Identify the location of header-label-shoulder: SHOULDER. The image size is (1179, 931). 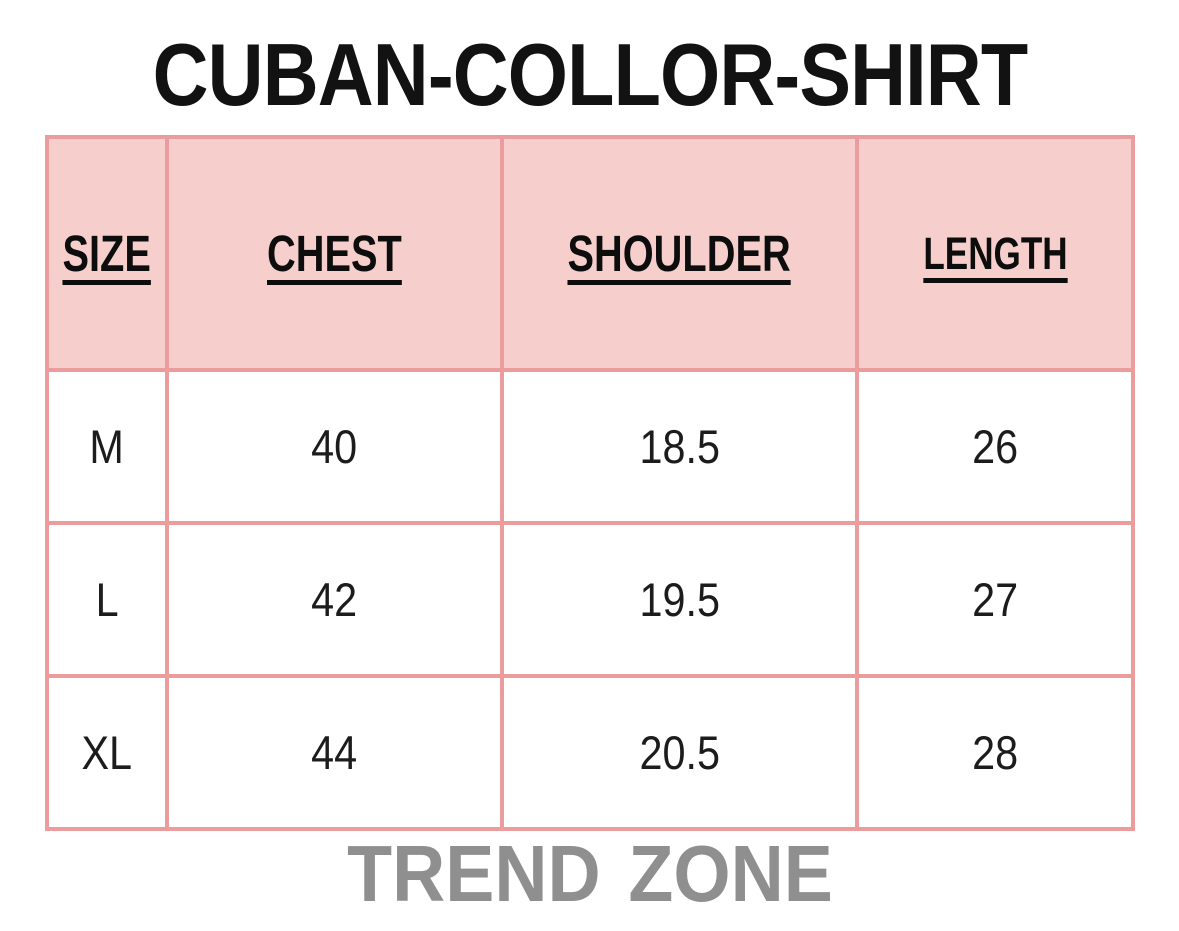
(679, 253).